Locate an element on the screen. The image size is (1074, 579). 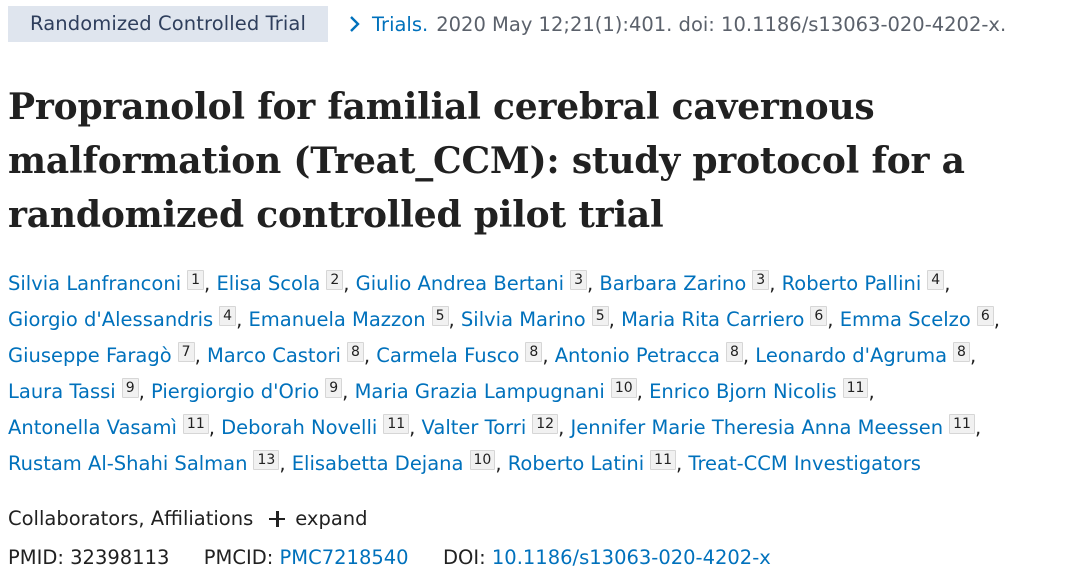
chevron-right-icon is located at coordinates (355, 24).